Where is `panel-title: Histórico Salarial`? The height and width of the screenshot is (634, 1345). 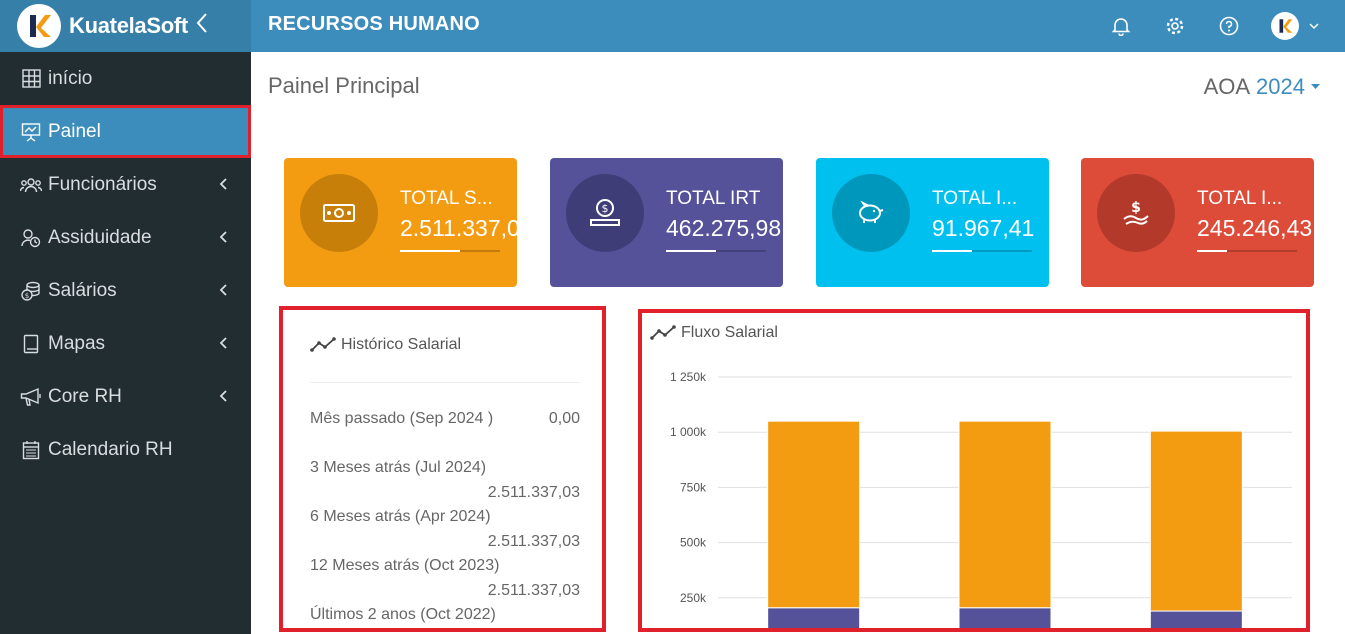 panel-title: Histórico Salarial is located at coordinates (385, 345).